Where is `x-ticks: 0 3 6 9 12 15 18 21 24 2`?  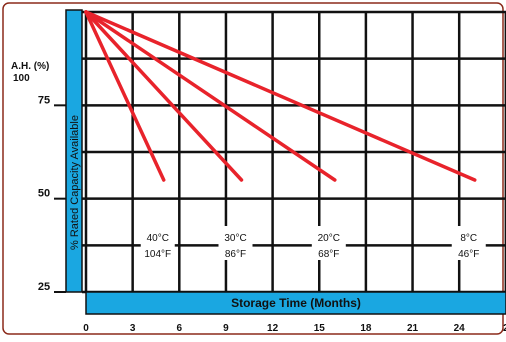
x-ticks: 0 3 6 9 12 15 18 21 24 2 is located at coordinates (294, 328).